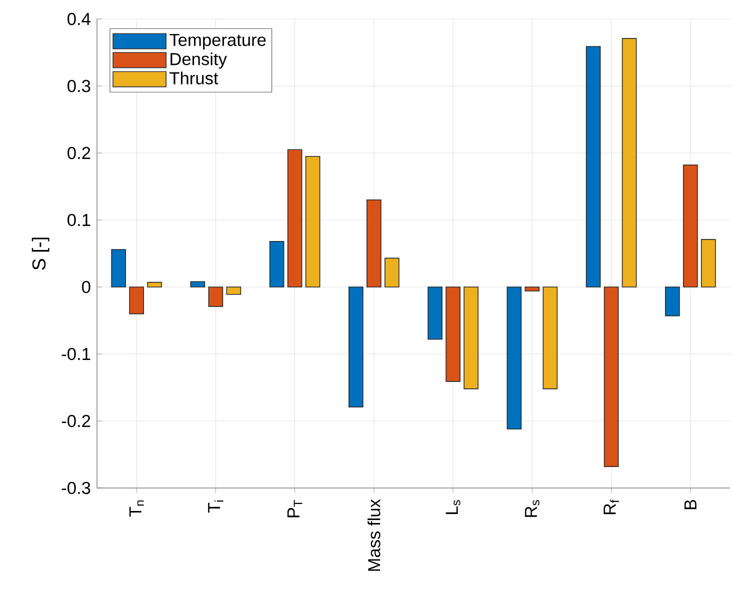 The image size is (733, 599). What do you see at coordinates (76, 488) in the screenshot?
I see `y-tick-label: -0.3` at bounding box center [76, 488].